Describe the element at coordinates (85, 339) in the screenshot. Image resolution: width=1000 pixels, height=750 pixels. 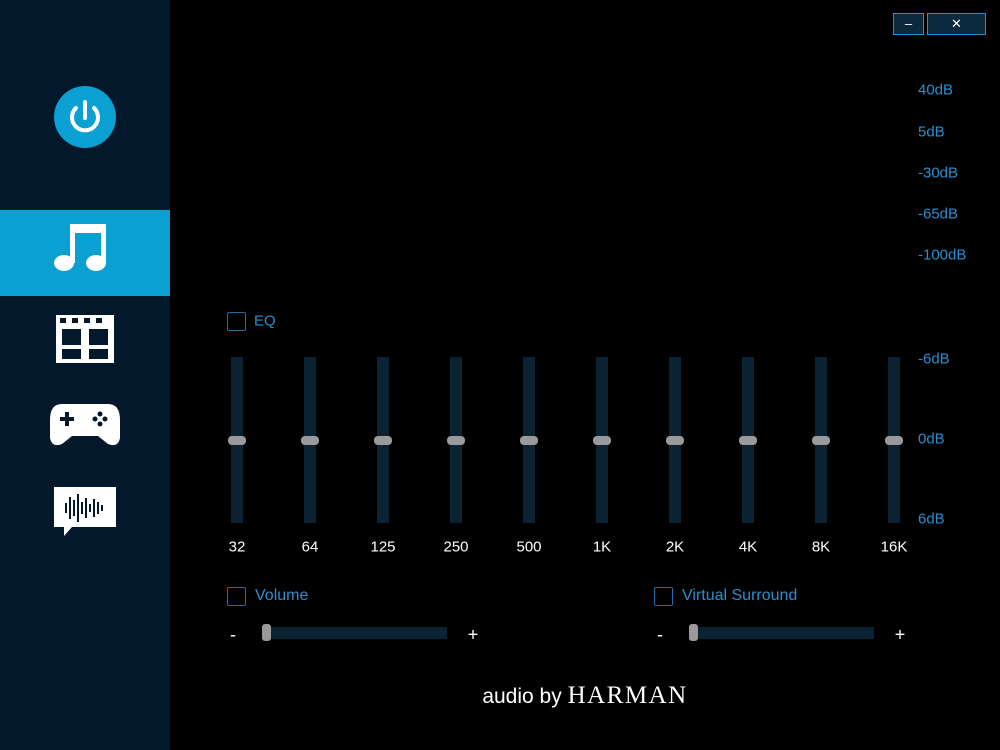
I see `movie-tab` at that location.